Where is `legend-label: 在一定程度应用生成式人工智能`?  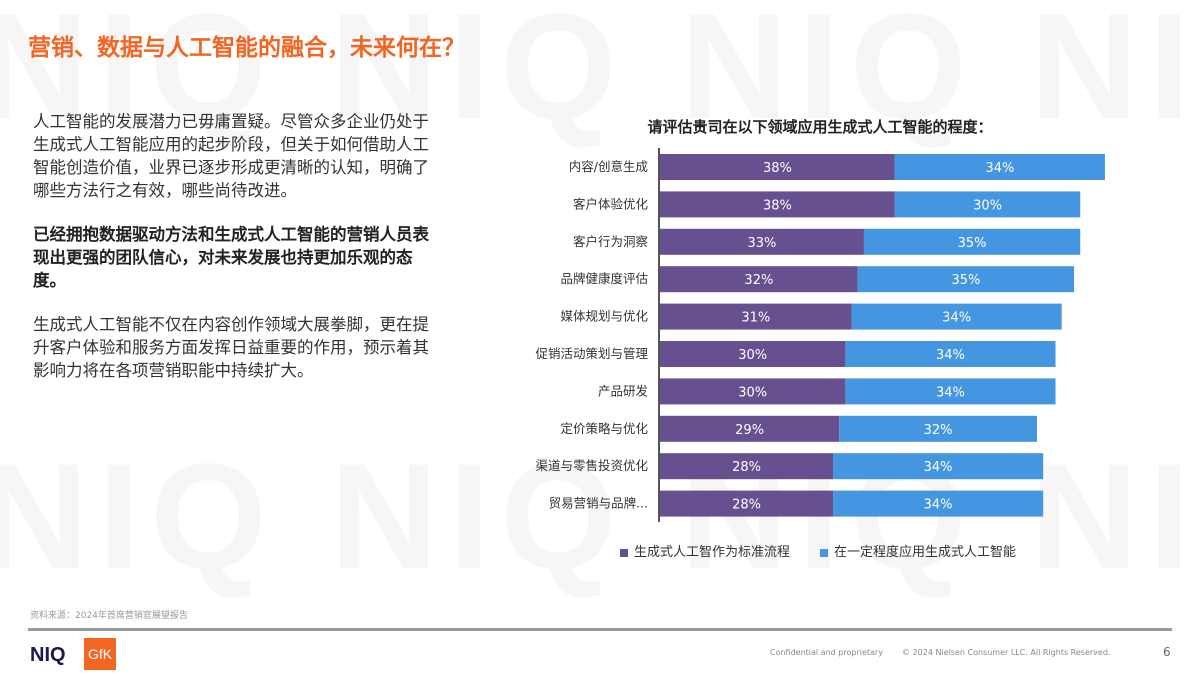 legend-label: 在一定程度应用生成式人工智能 is located at coordinates (925, 552).